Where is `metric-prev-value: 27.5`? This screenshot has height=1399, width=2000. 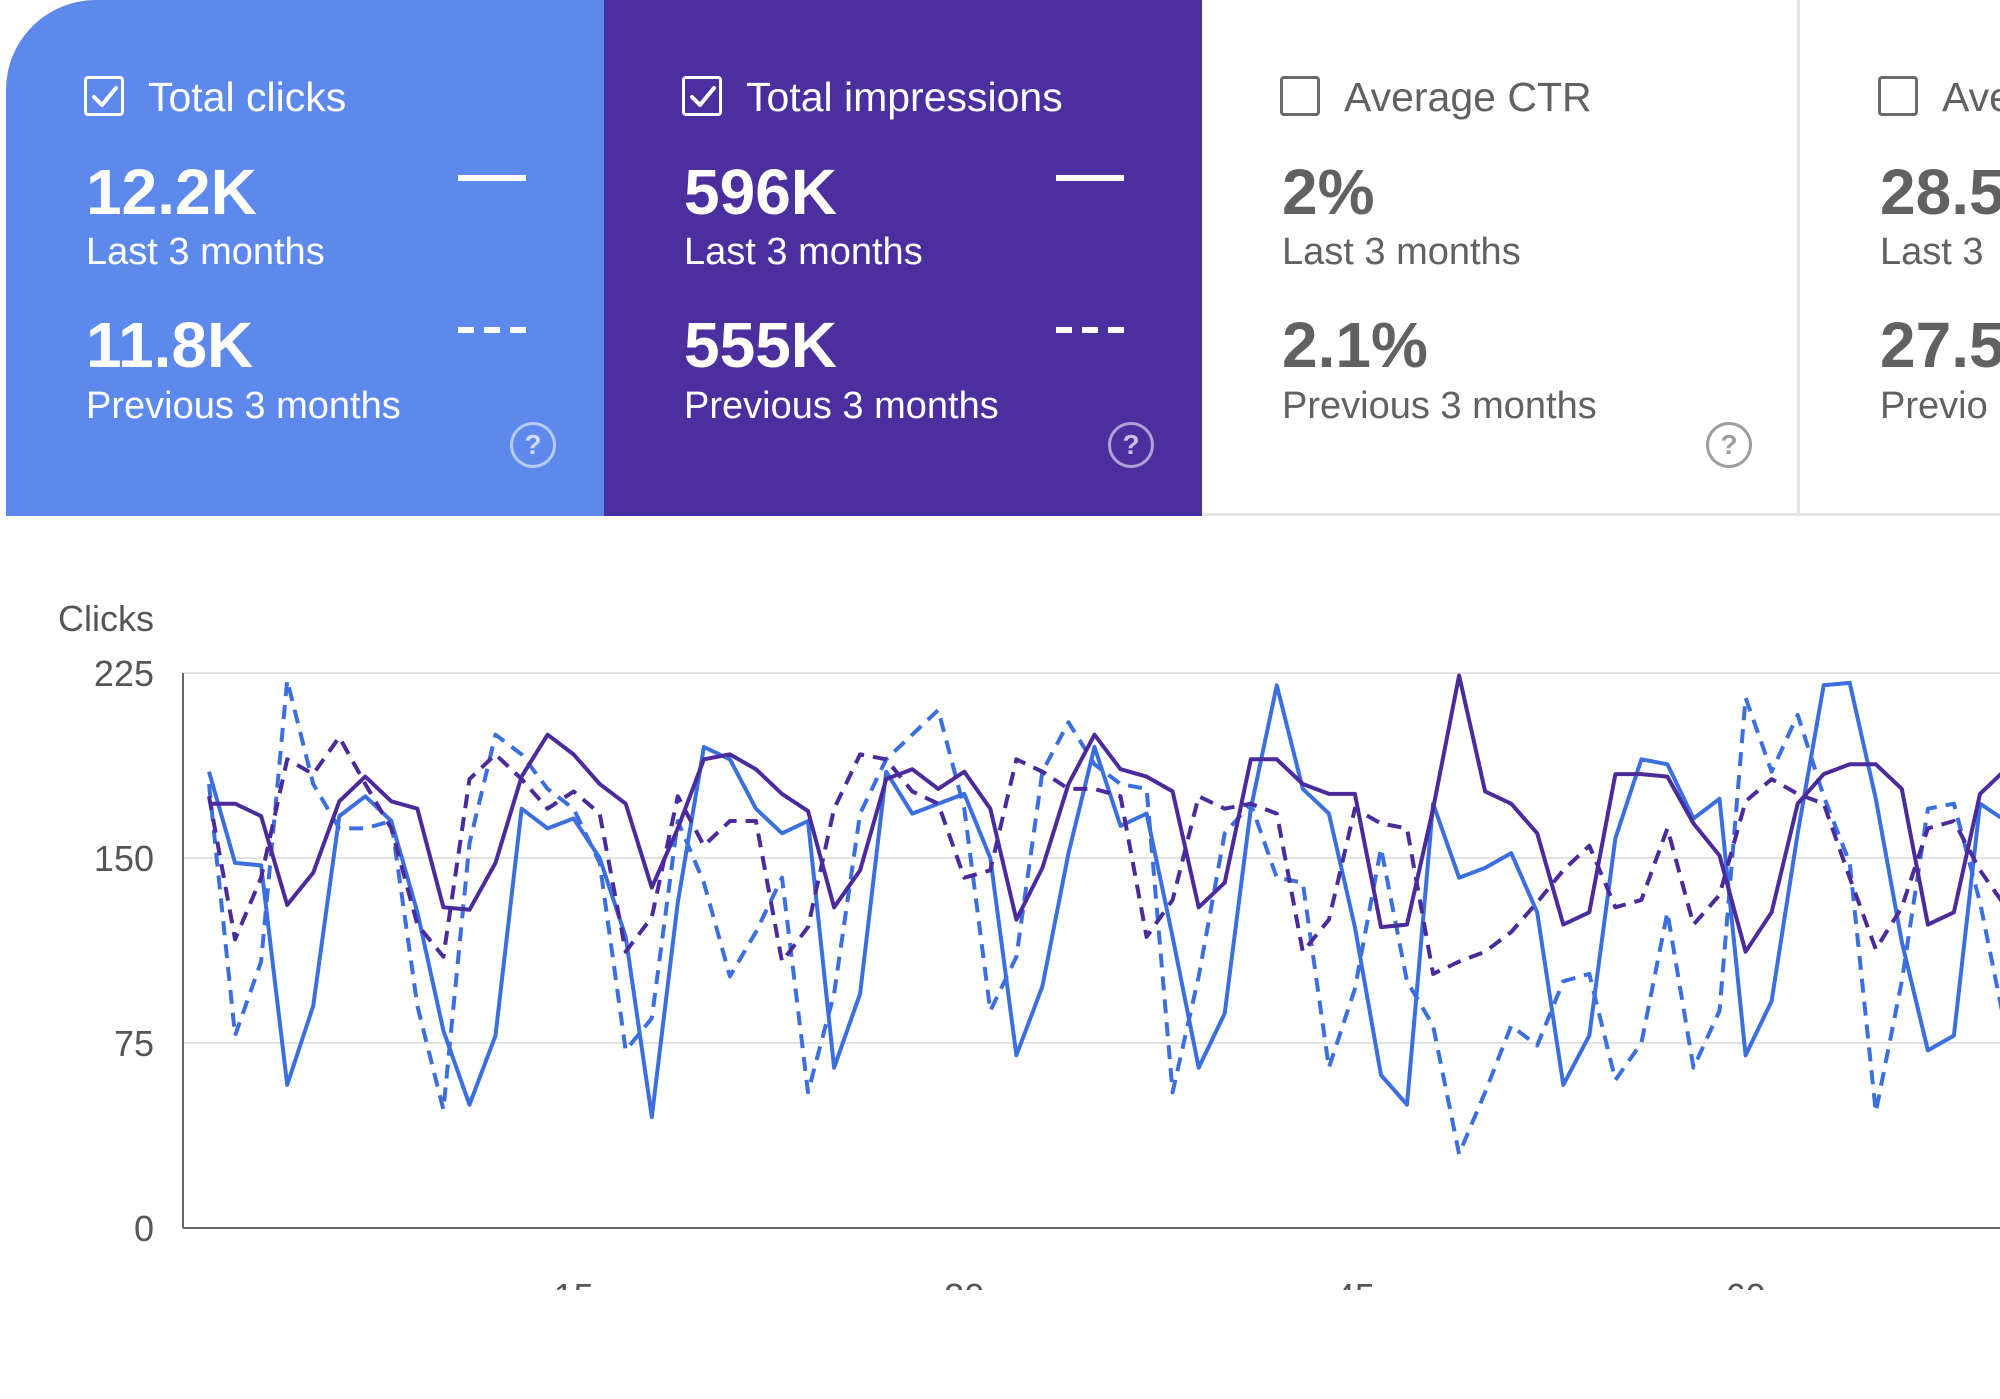 metric-prev-value: 27.5 is located at coordinates (1940, 345).